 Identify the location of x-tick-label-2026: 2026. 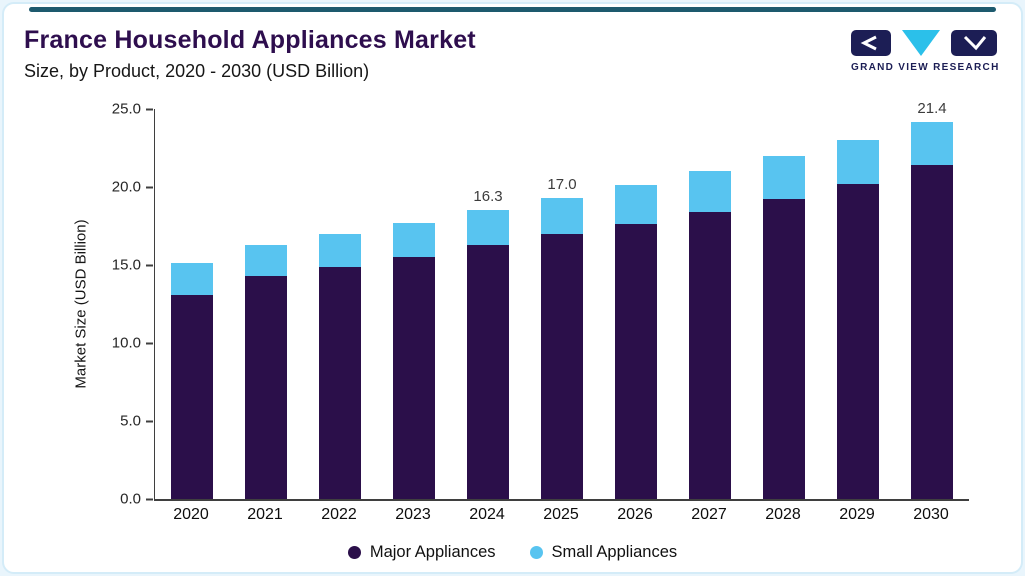
(635, 514).